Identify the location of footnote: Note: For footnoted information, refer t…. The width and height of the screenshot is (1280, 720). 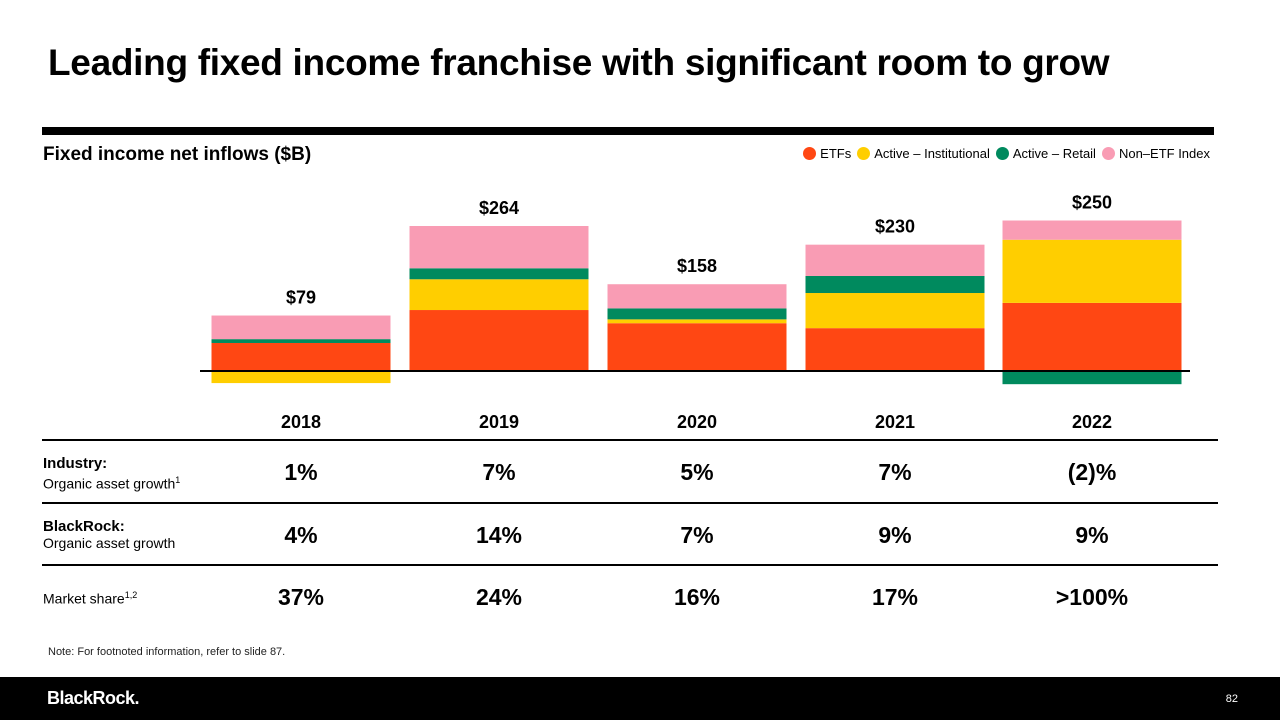
(167, 652).